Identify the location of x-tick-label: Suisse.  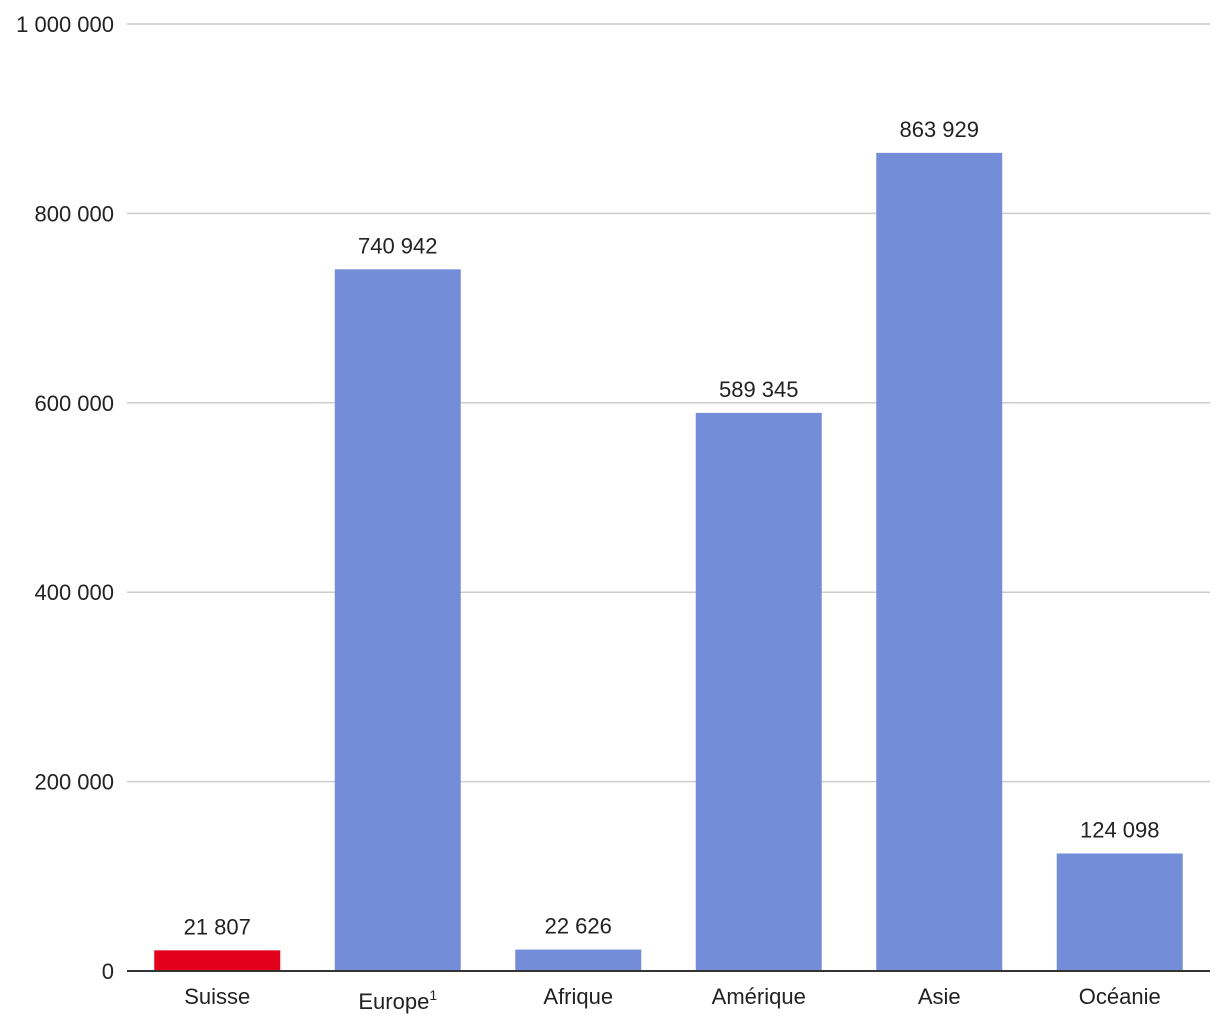
(217, 996).